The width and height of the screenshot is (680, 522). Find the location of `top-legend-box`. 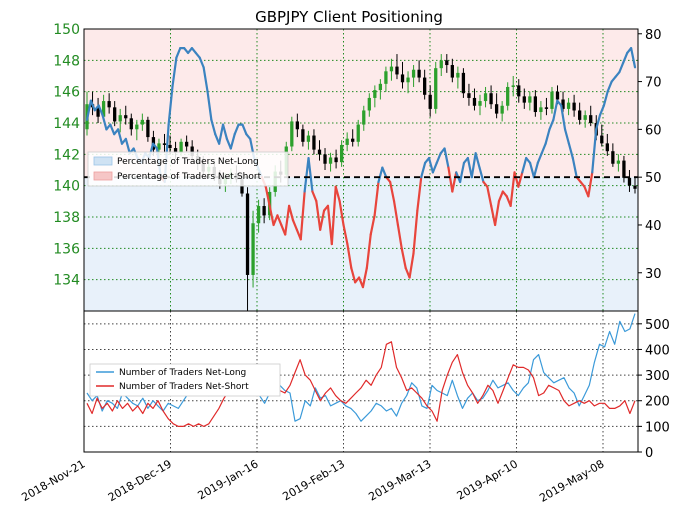

top-legend-box is located at coordinates (188, 169).